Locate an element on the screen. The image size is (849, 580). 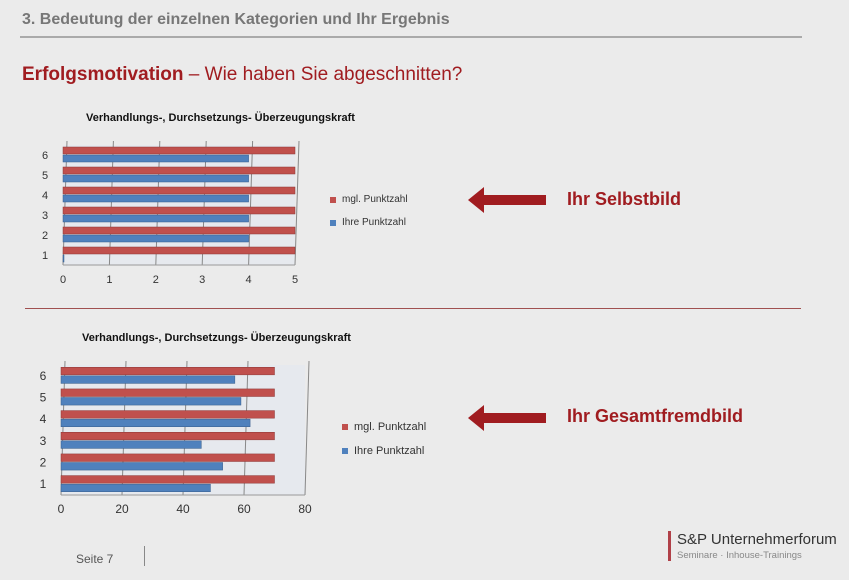
title-bold: Erfolgsmotivation is located at coordinates (103, 74).